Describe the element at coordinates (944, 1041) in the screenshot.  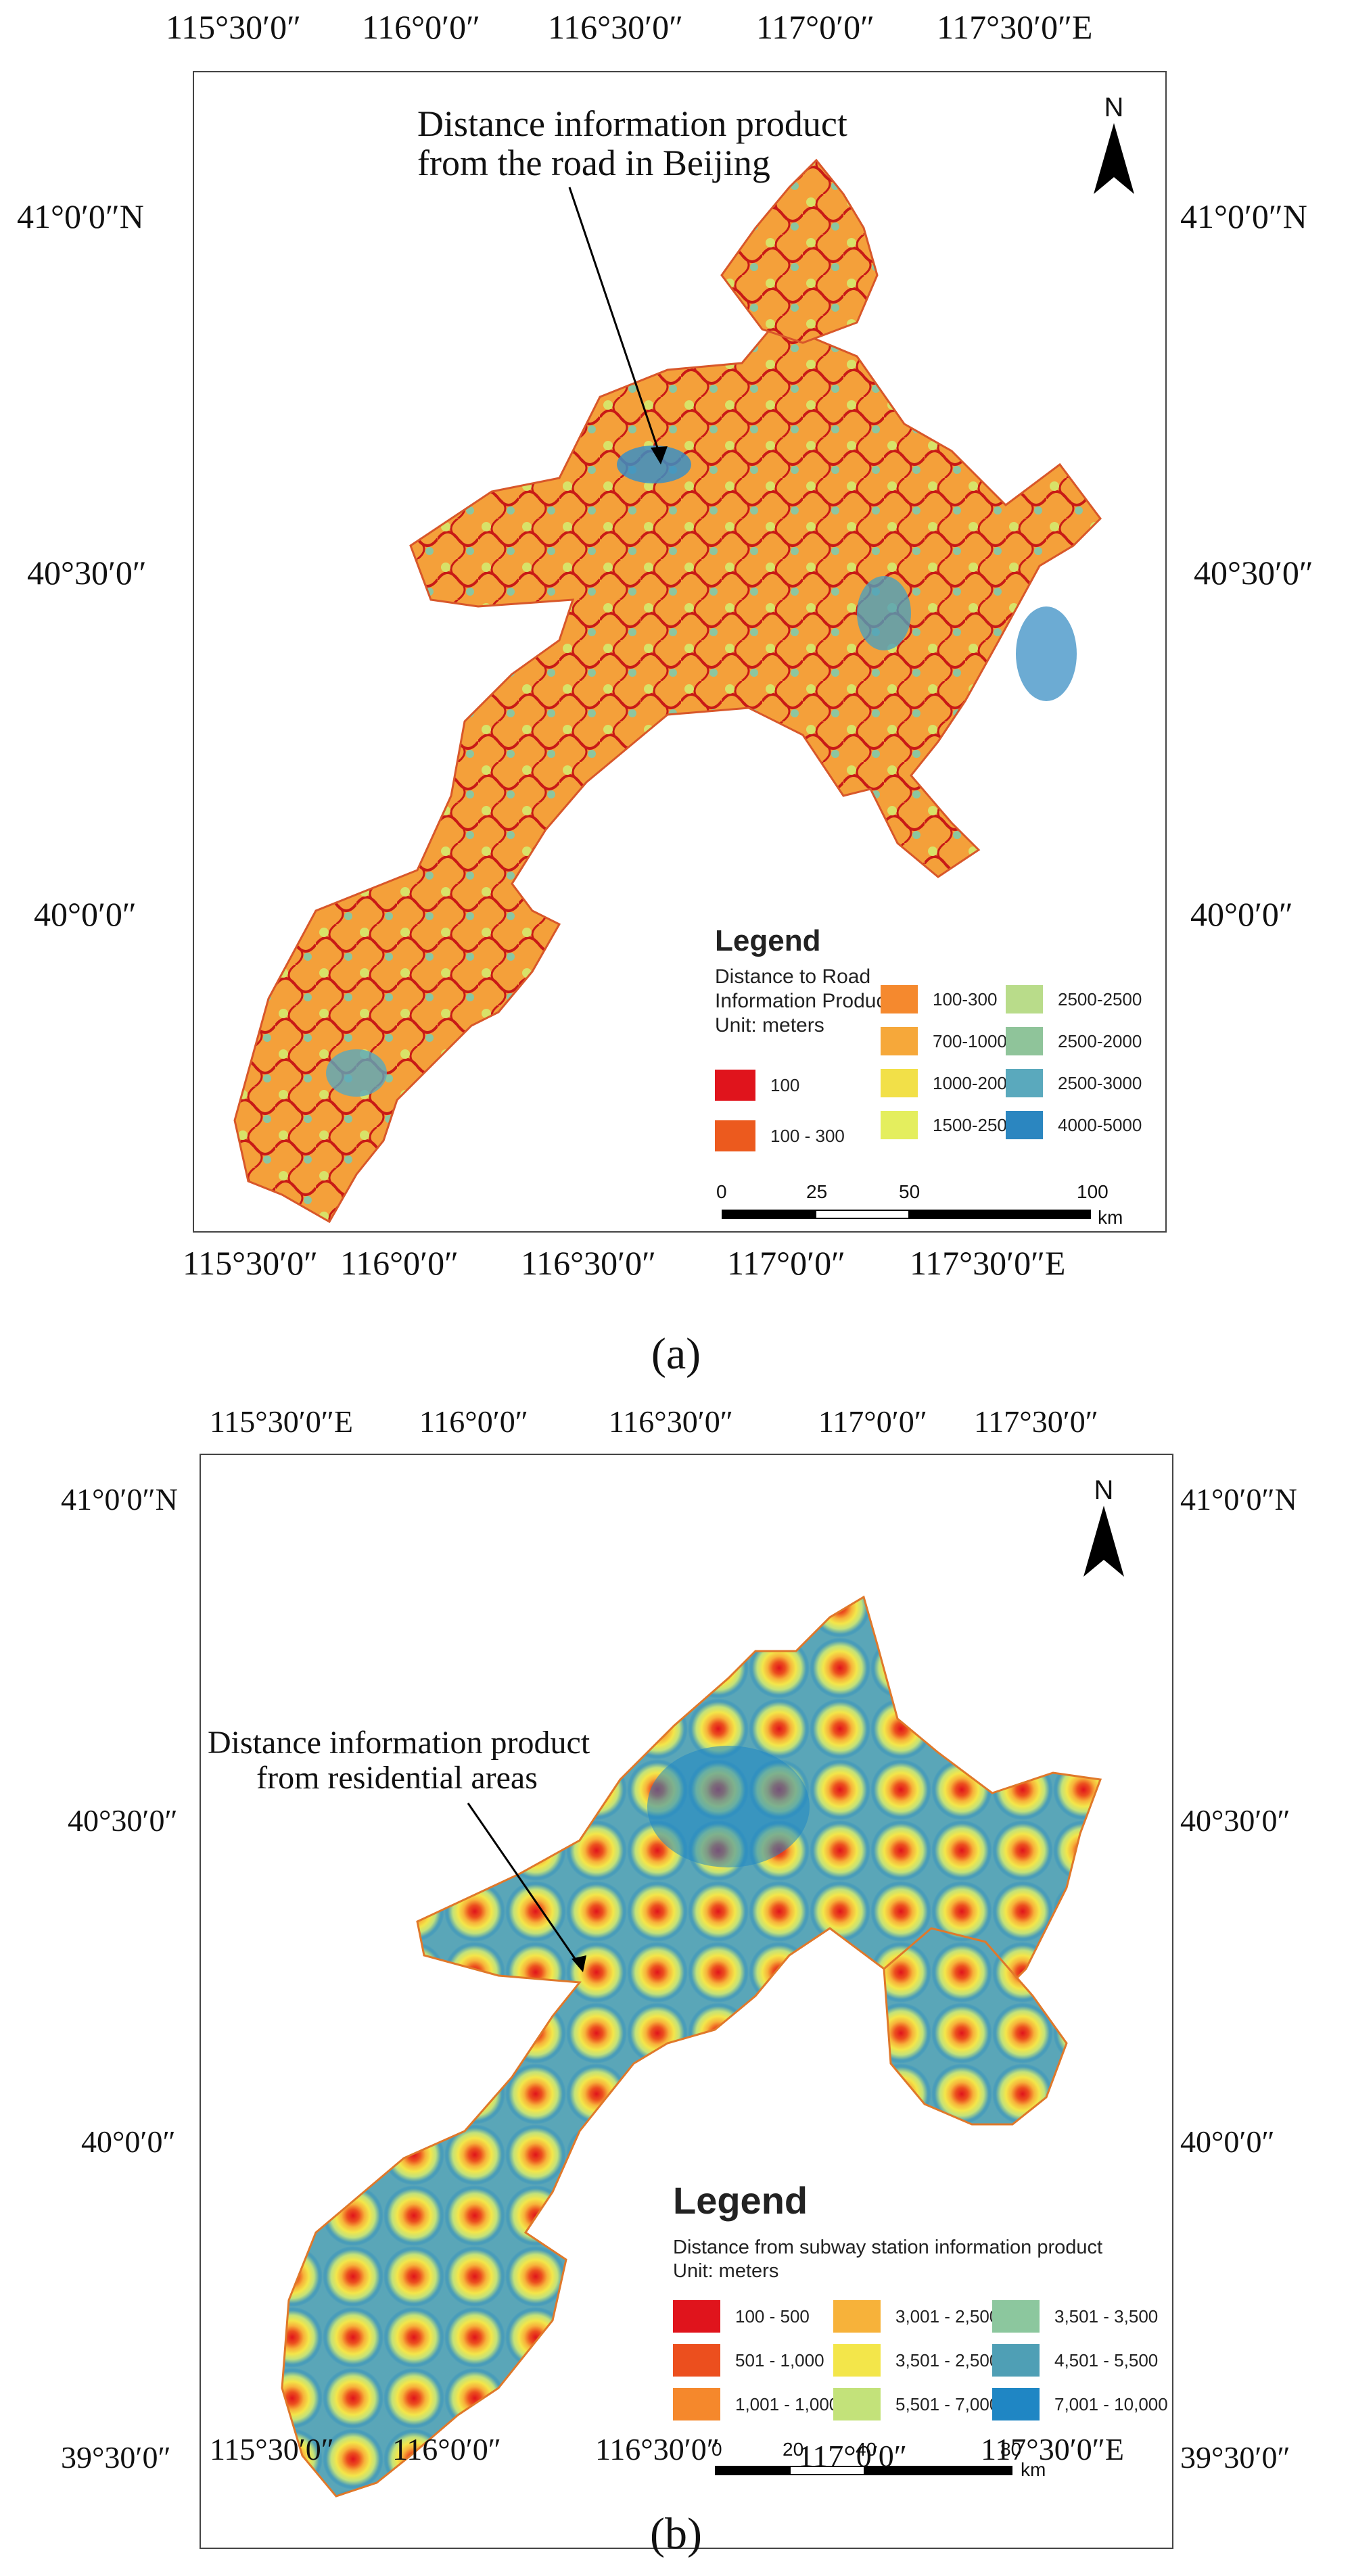
I see `legend-item: 700-1000` at that location.